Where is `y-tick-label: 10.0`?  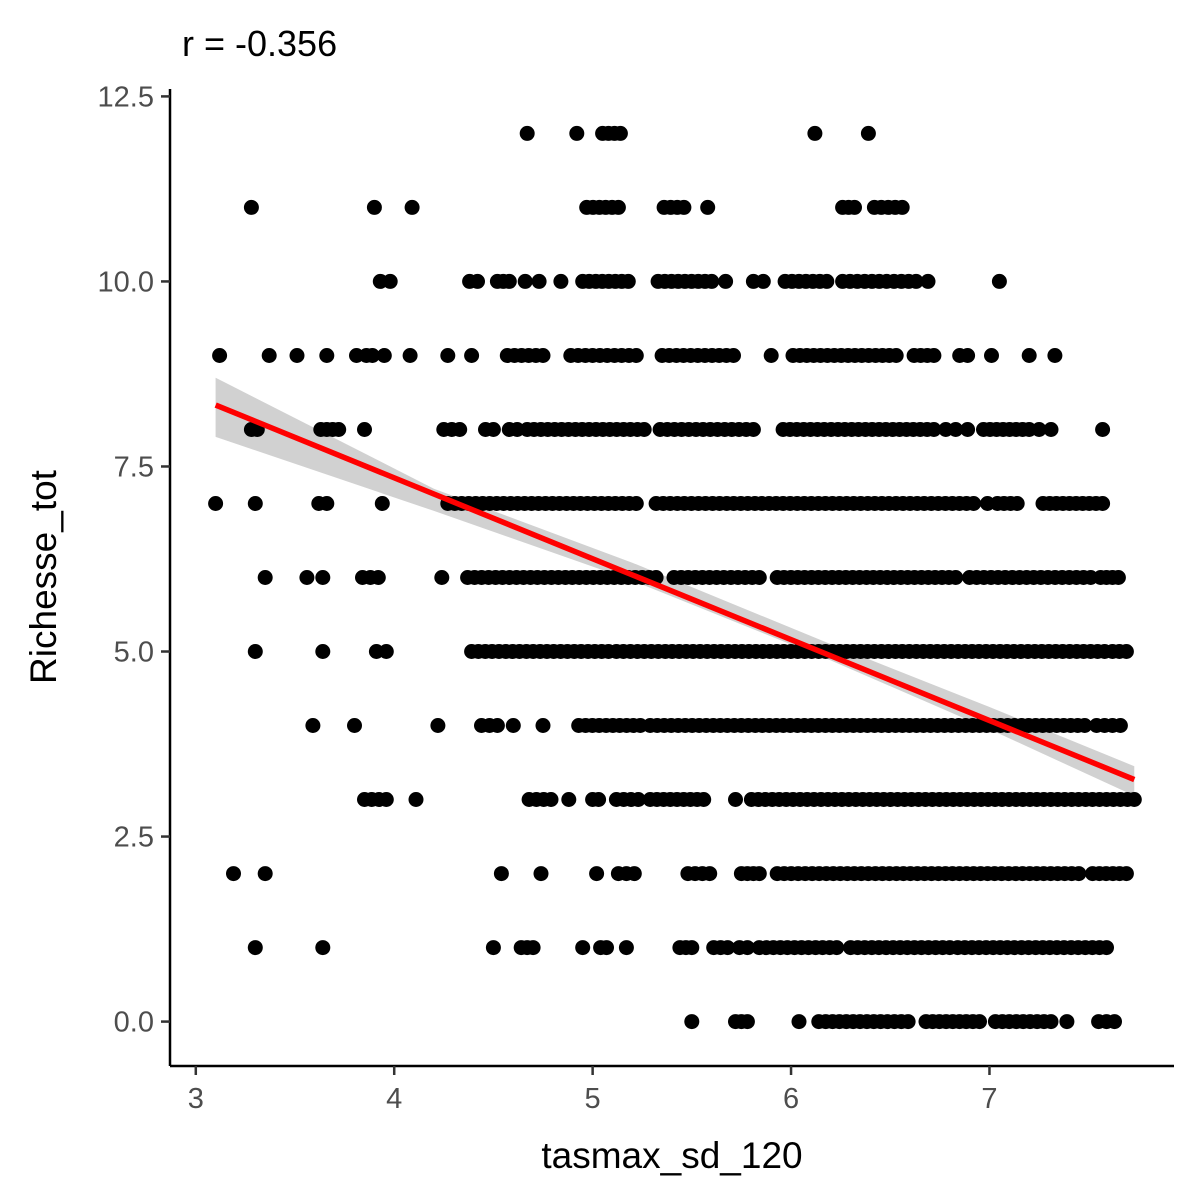 y-tick-label: 10.0 is located at coordinates (126, 282).